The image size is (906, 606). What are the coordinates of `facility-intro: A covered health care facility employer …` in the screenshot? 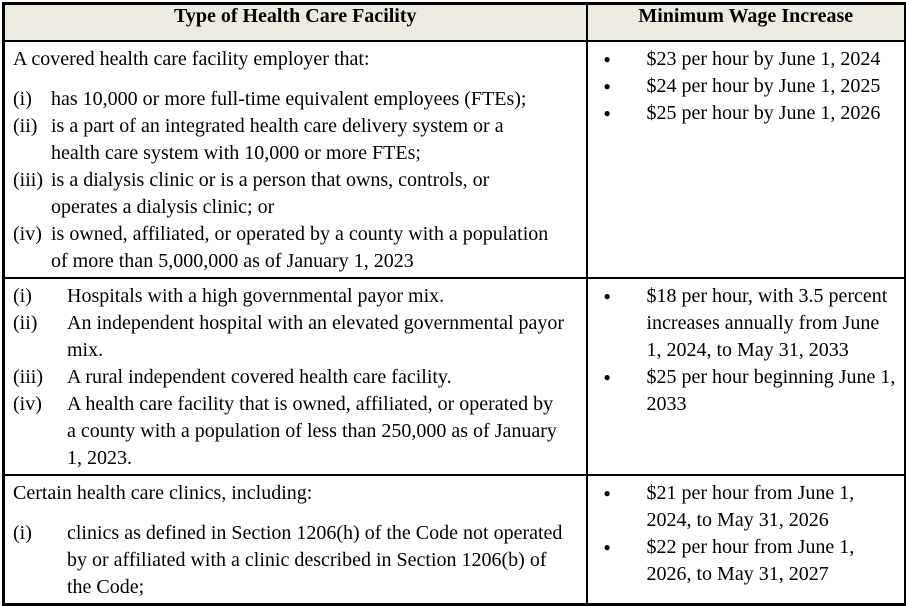 It's located at (191, 58).